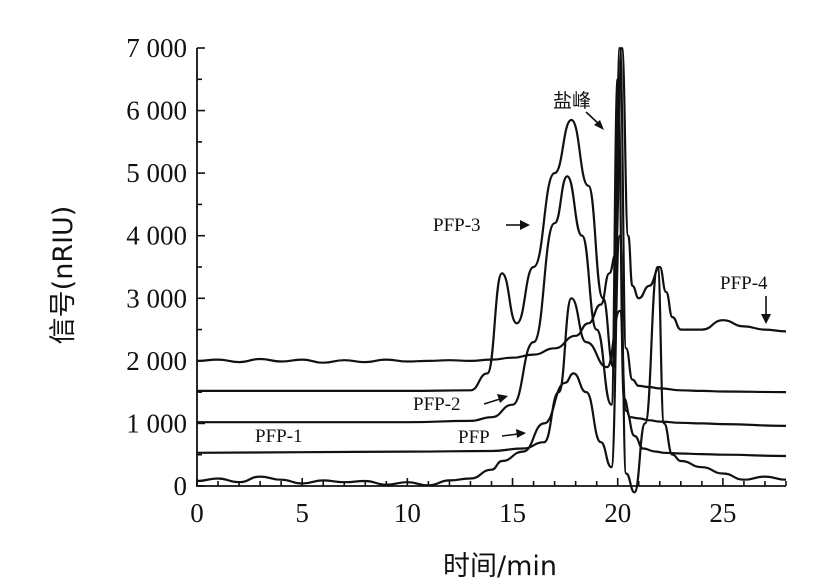  What do you see at coordinates (500, 566) in the screenshot?
I see `x-axis-title: 时间/min` at bounding box center [500, 566].